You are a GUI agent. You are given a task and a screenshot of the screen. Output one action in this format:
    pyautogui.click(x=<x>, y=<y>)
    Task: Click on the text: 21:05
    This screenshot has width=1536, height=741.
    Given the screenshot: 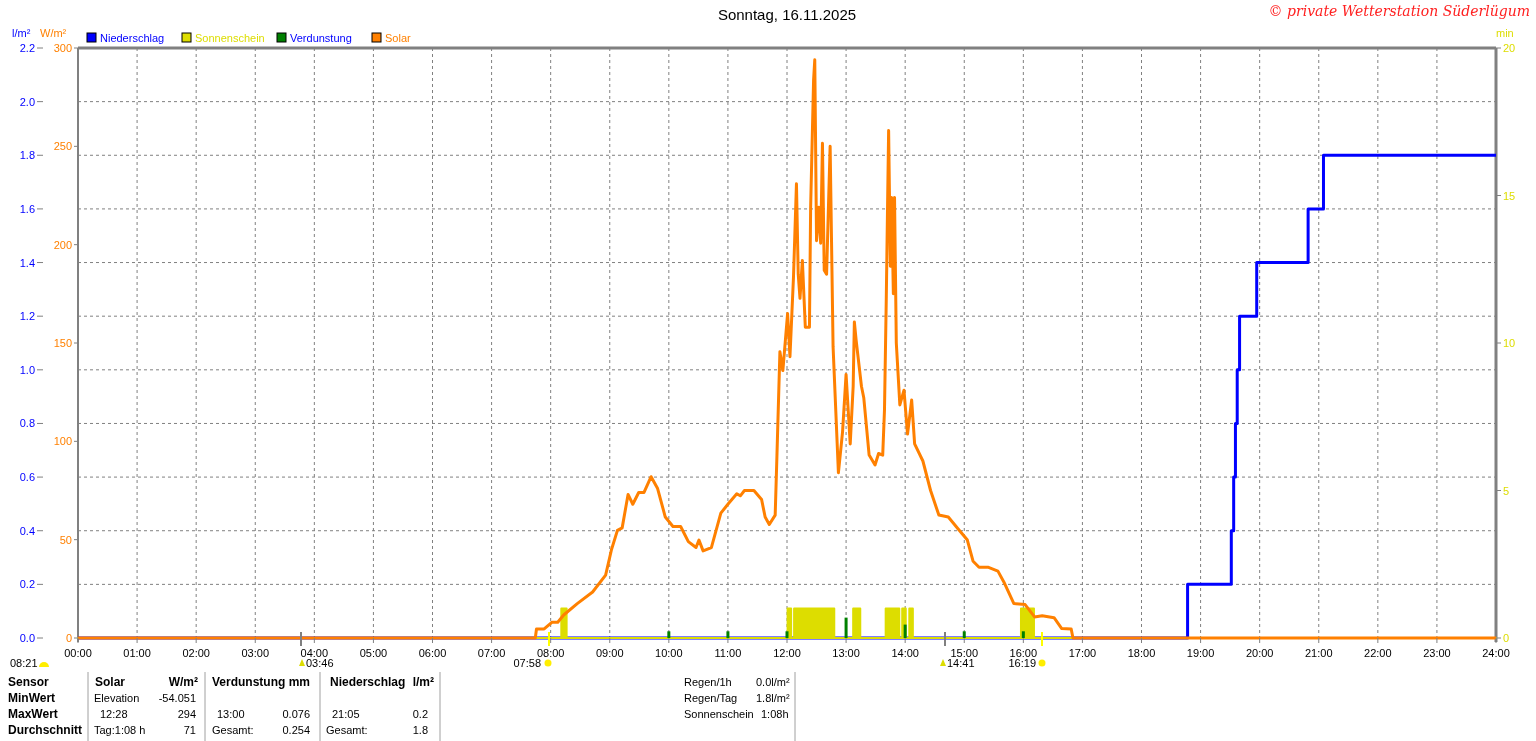 What is the action you would take?
    pyautogui.click(x=346, y=714)
    